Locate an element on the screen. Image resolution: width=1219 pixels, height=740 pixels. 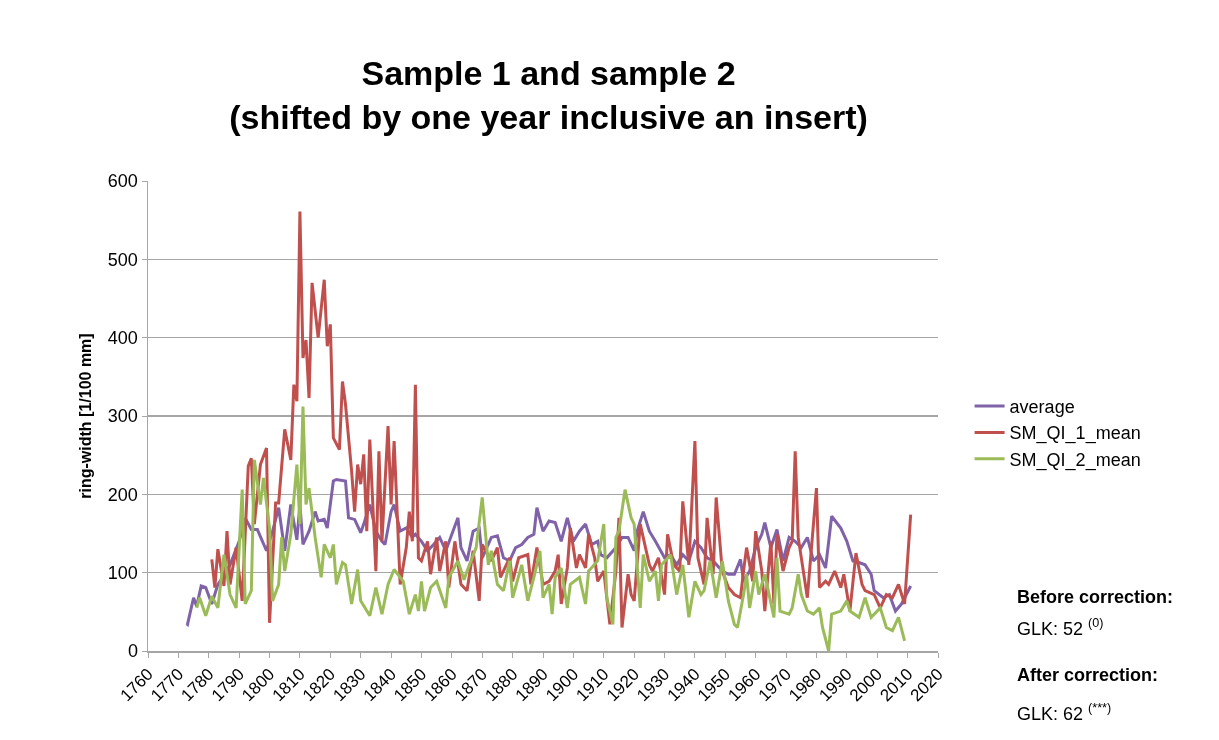
y-tick-label: 0 is located at coordinates (132, 651).